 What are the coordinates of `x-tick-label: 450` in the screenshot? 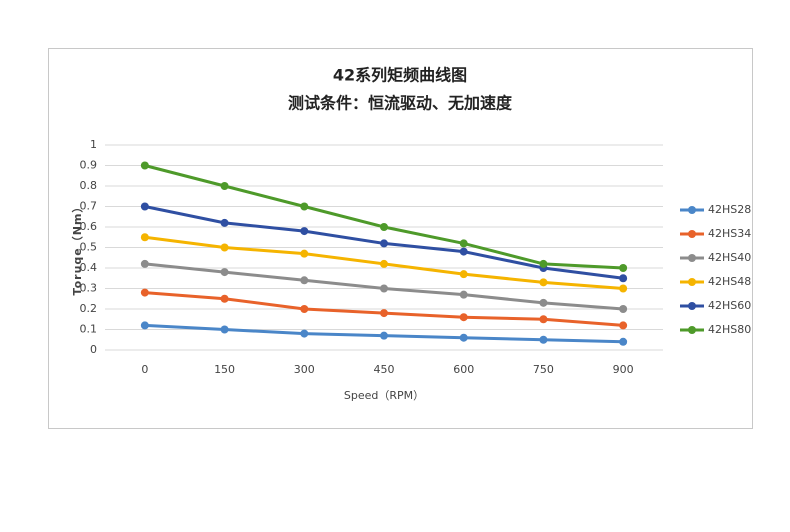 It's located at (384, 369).